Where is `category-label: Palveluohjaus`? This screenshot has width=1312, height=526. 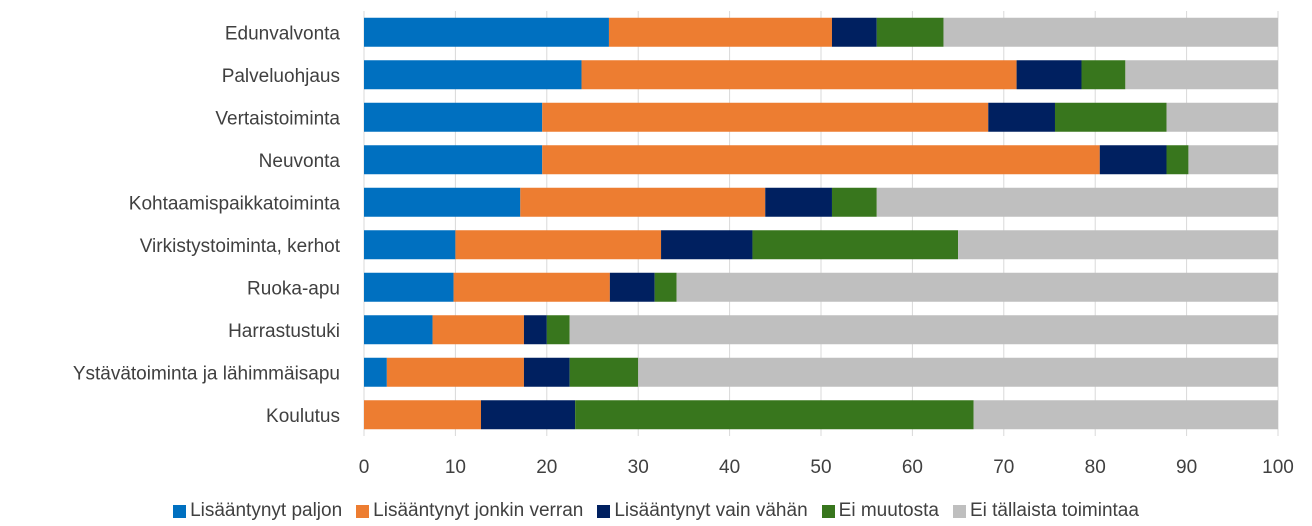 category-label: Palveluohjaus is located at coordinates (281, 76).